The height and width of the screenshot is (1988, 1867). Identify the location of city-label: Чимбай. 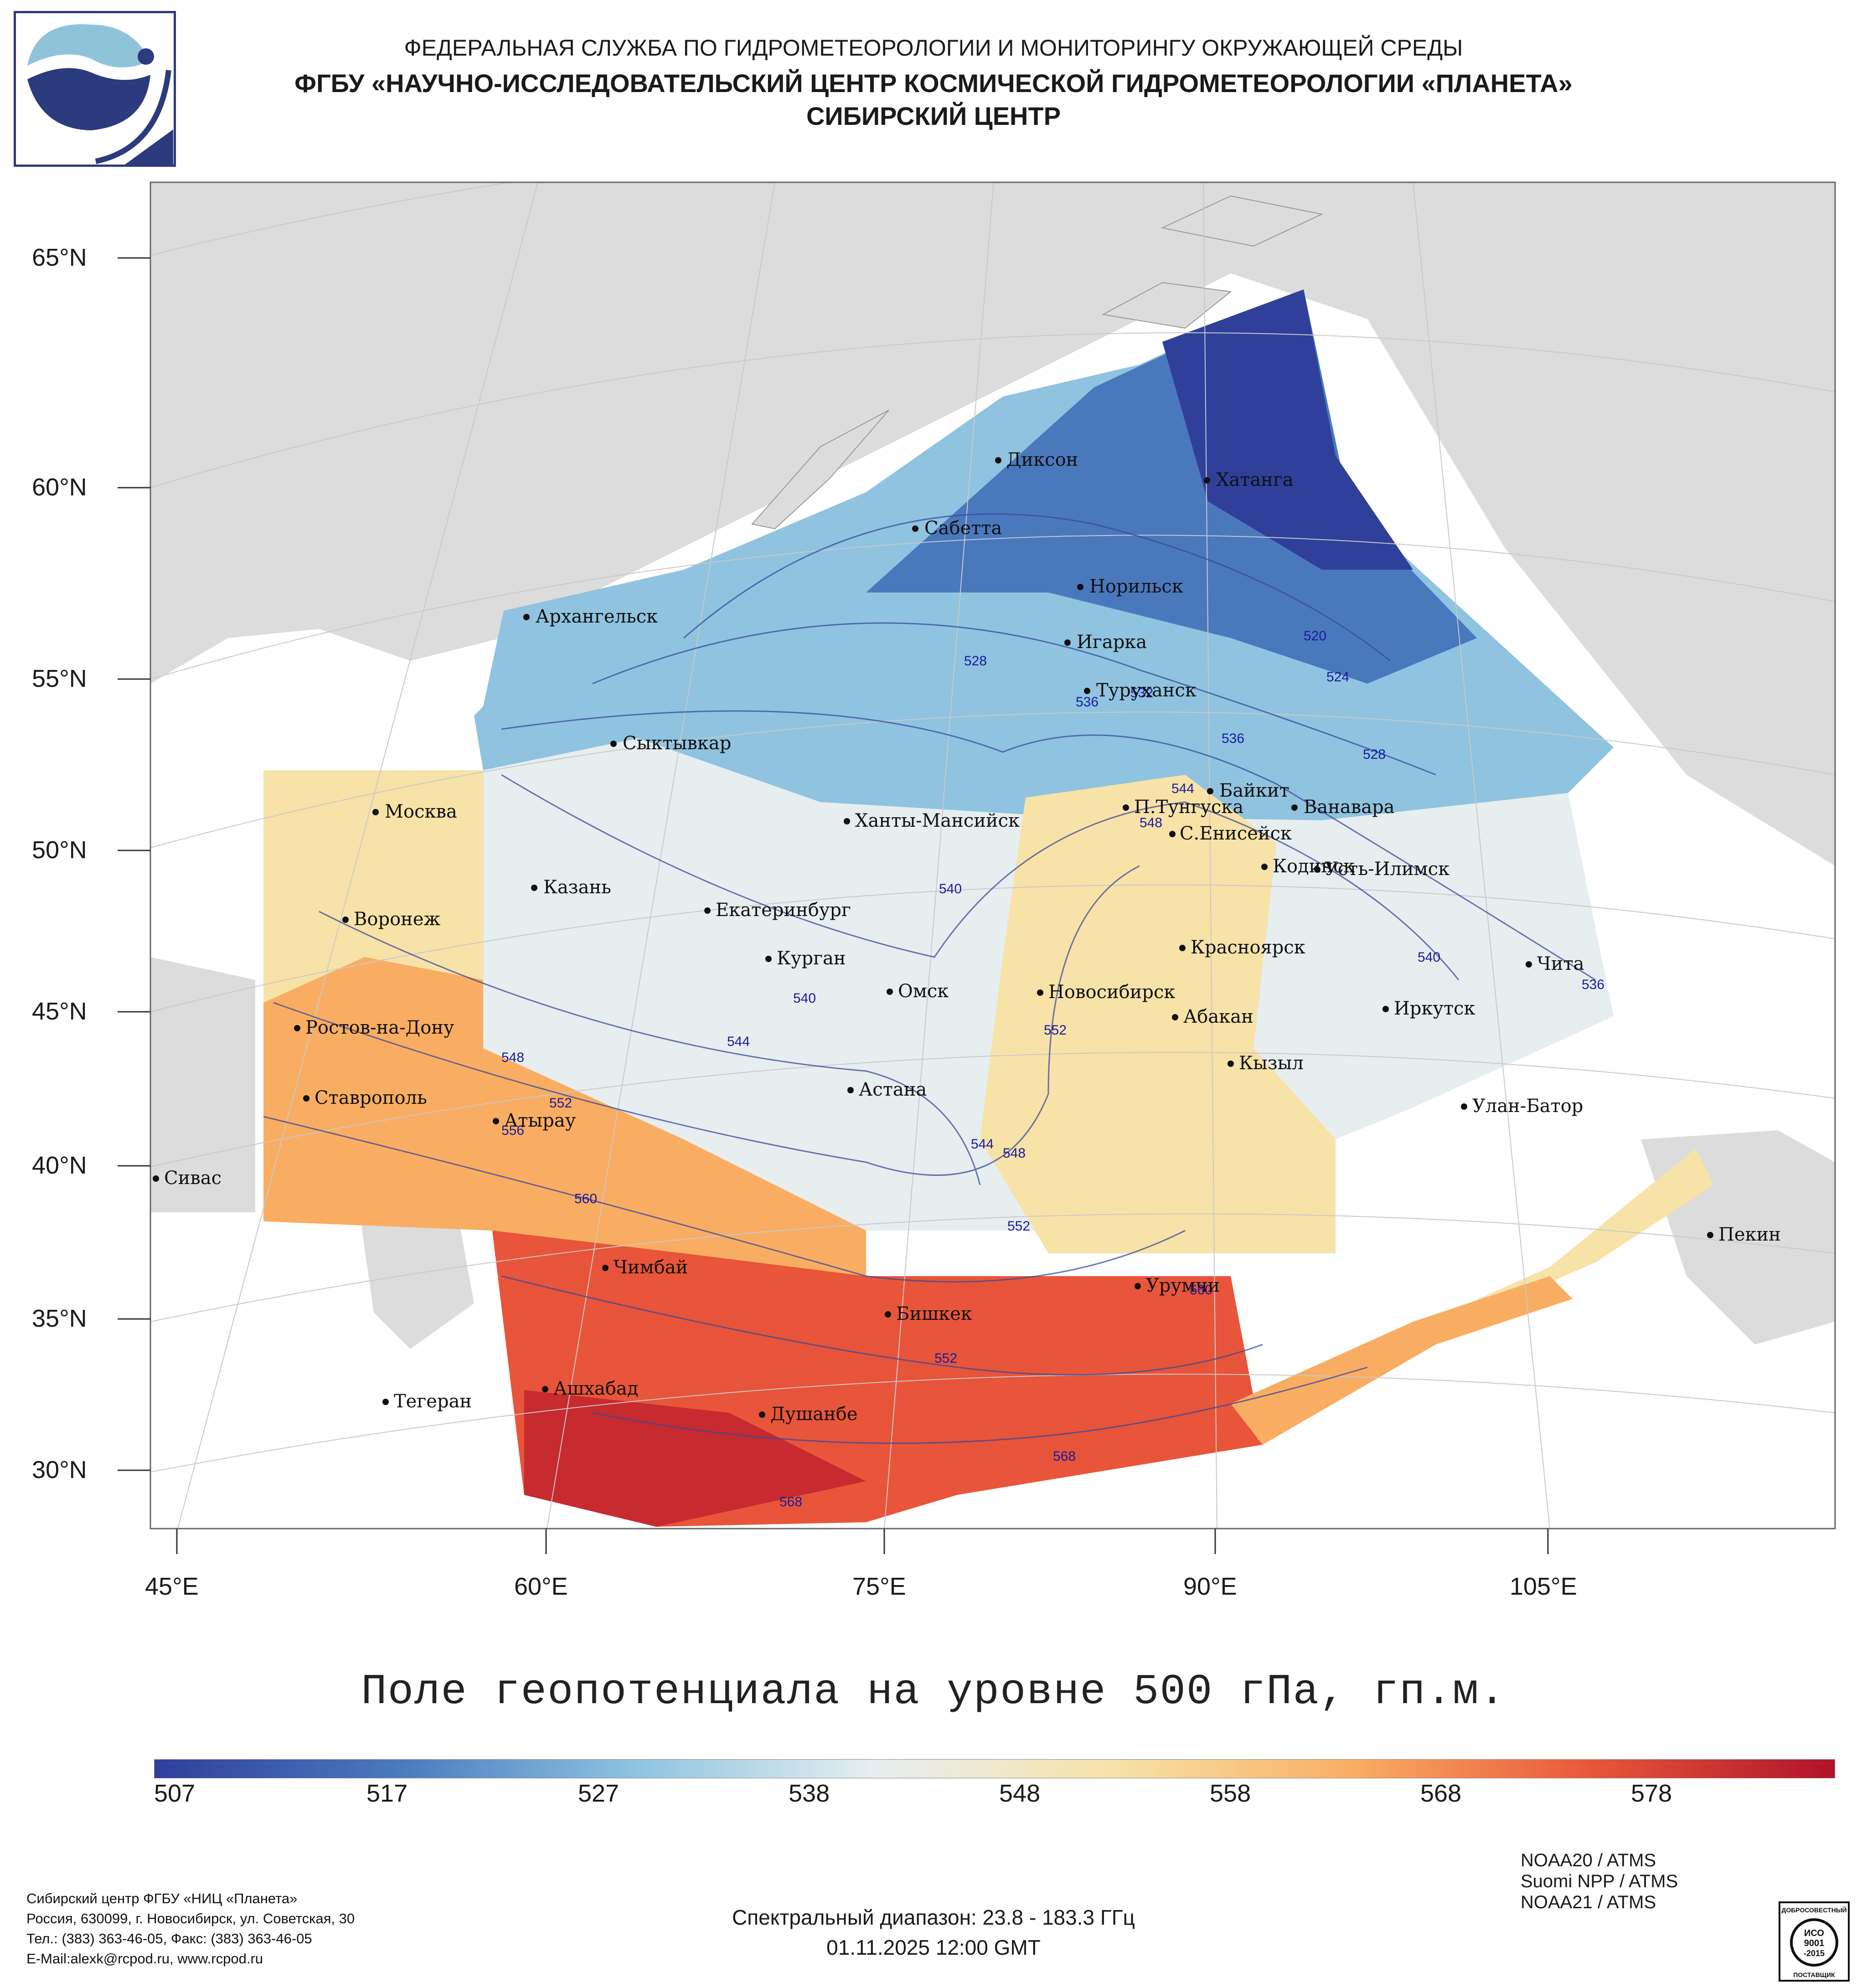
(651, 1268).